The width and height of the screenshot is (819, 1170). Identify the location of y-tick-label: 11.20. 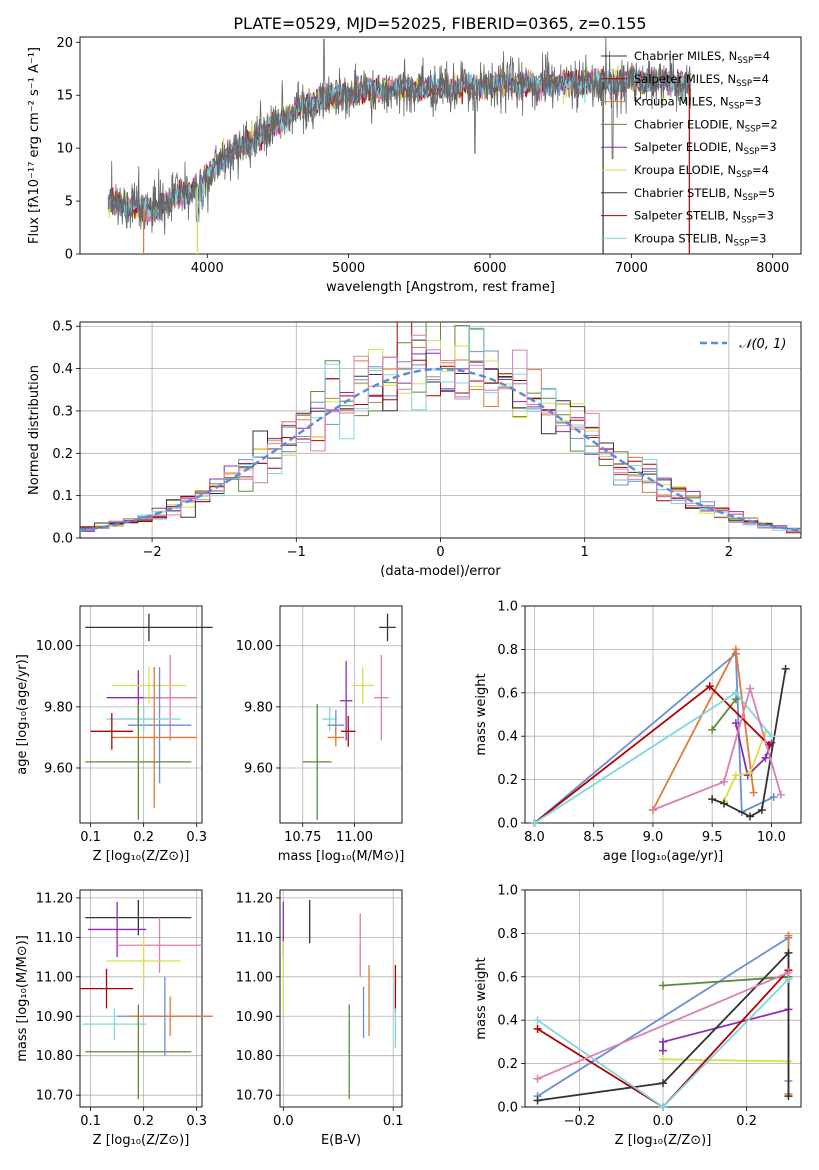
(254, 898).